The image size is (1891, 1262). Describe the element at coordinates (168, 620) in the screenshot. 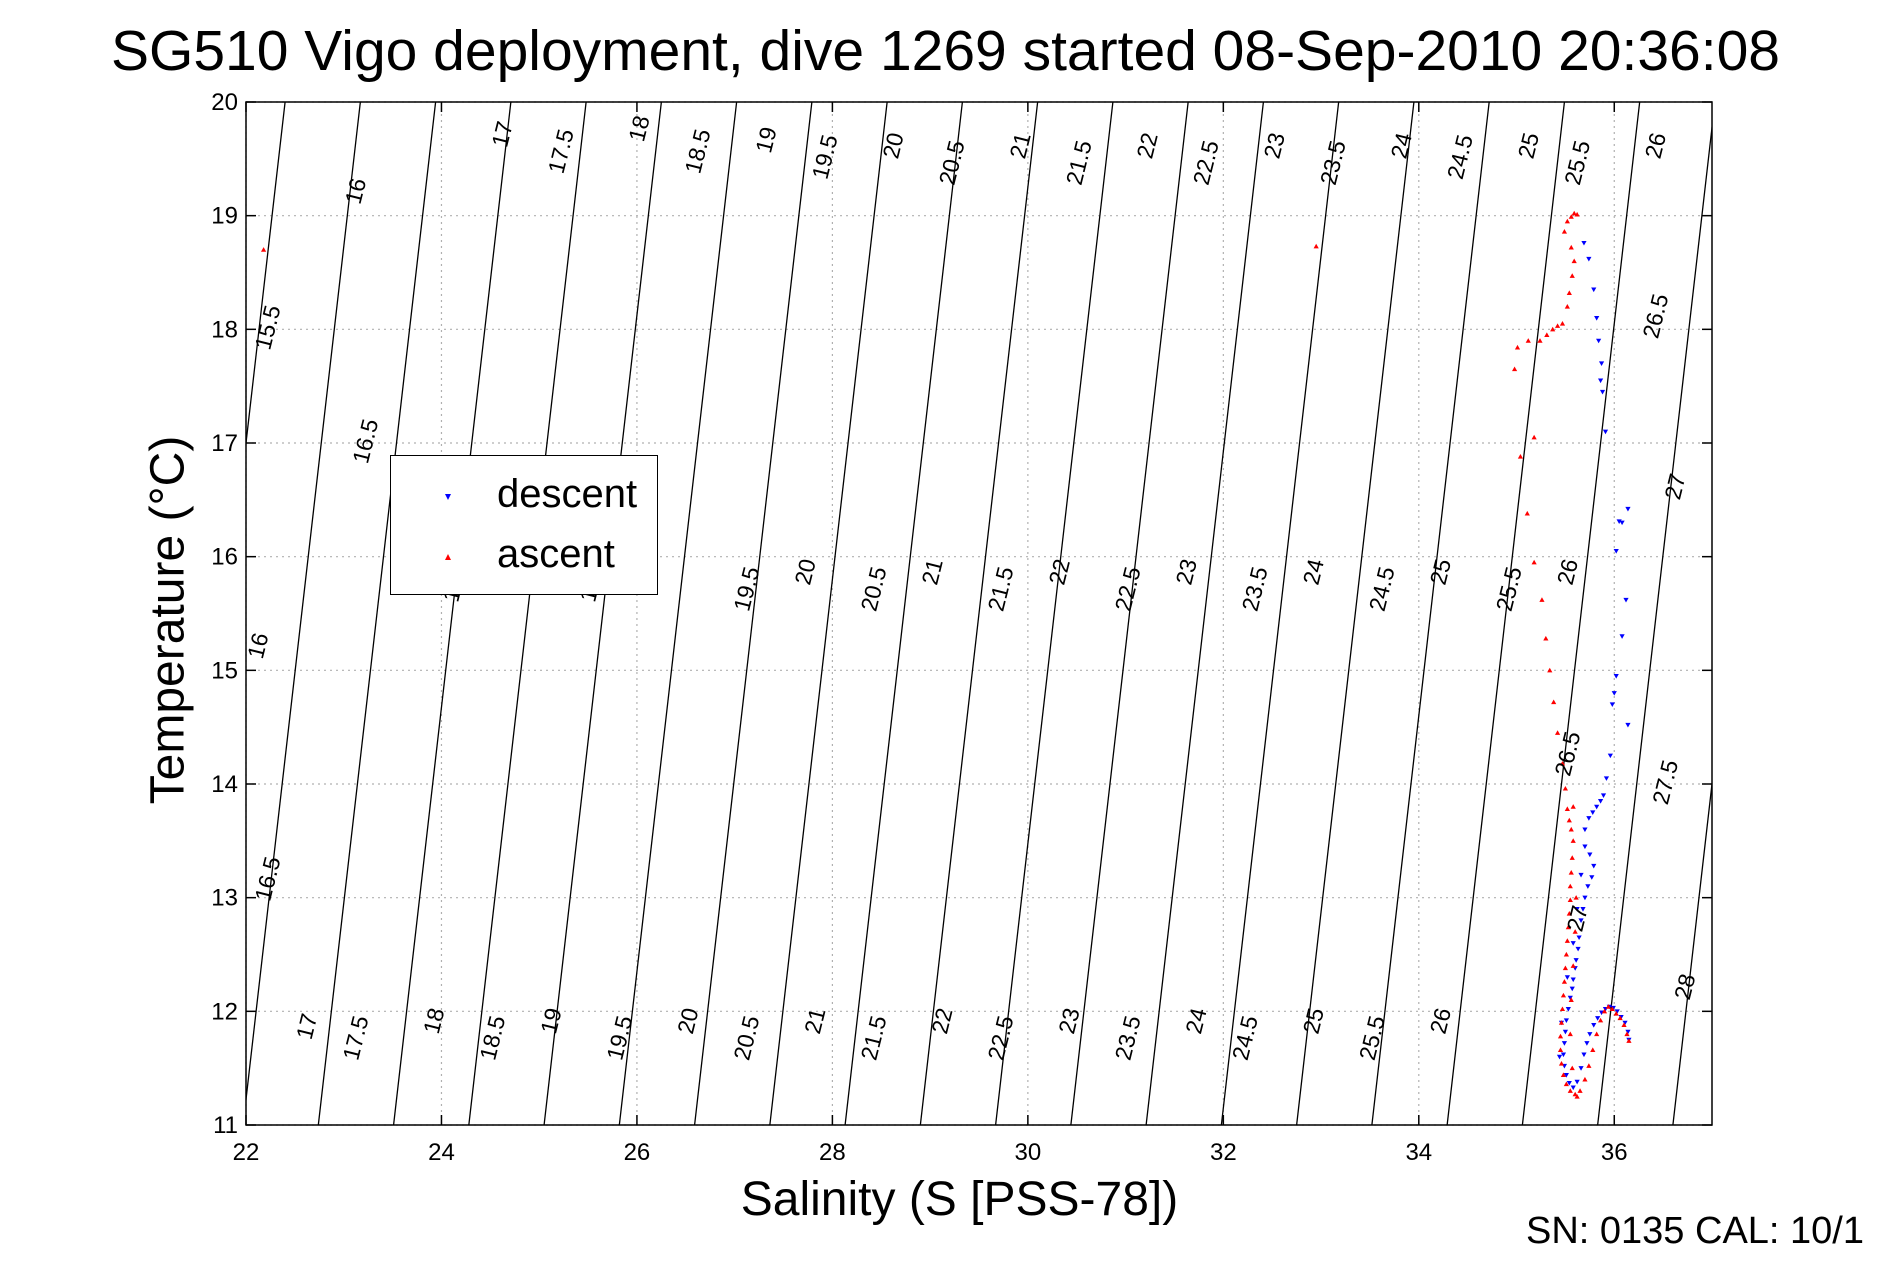

I see `y-axis-label: Temperature (°C)` at that location.